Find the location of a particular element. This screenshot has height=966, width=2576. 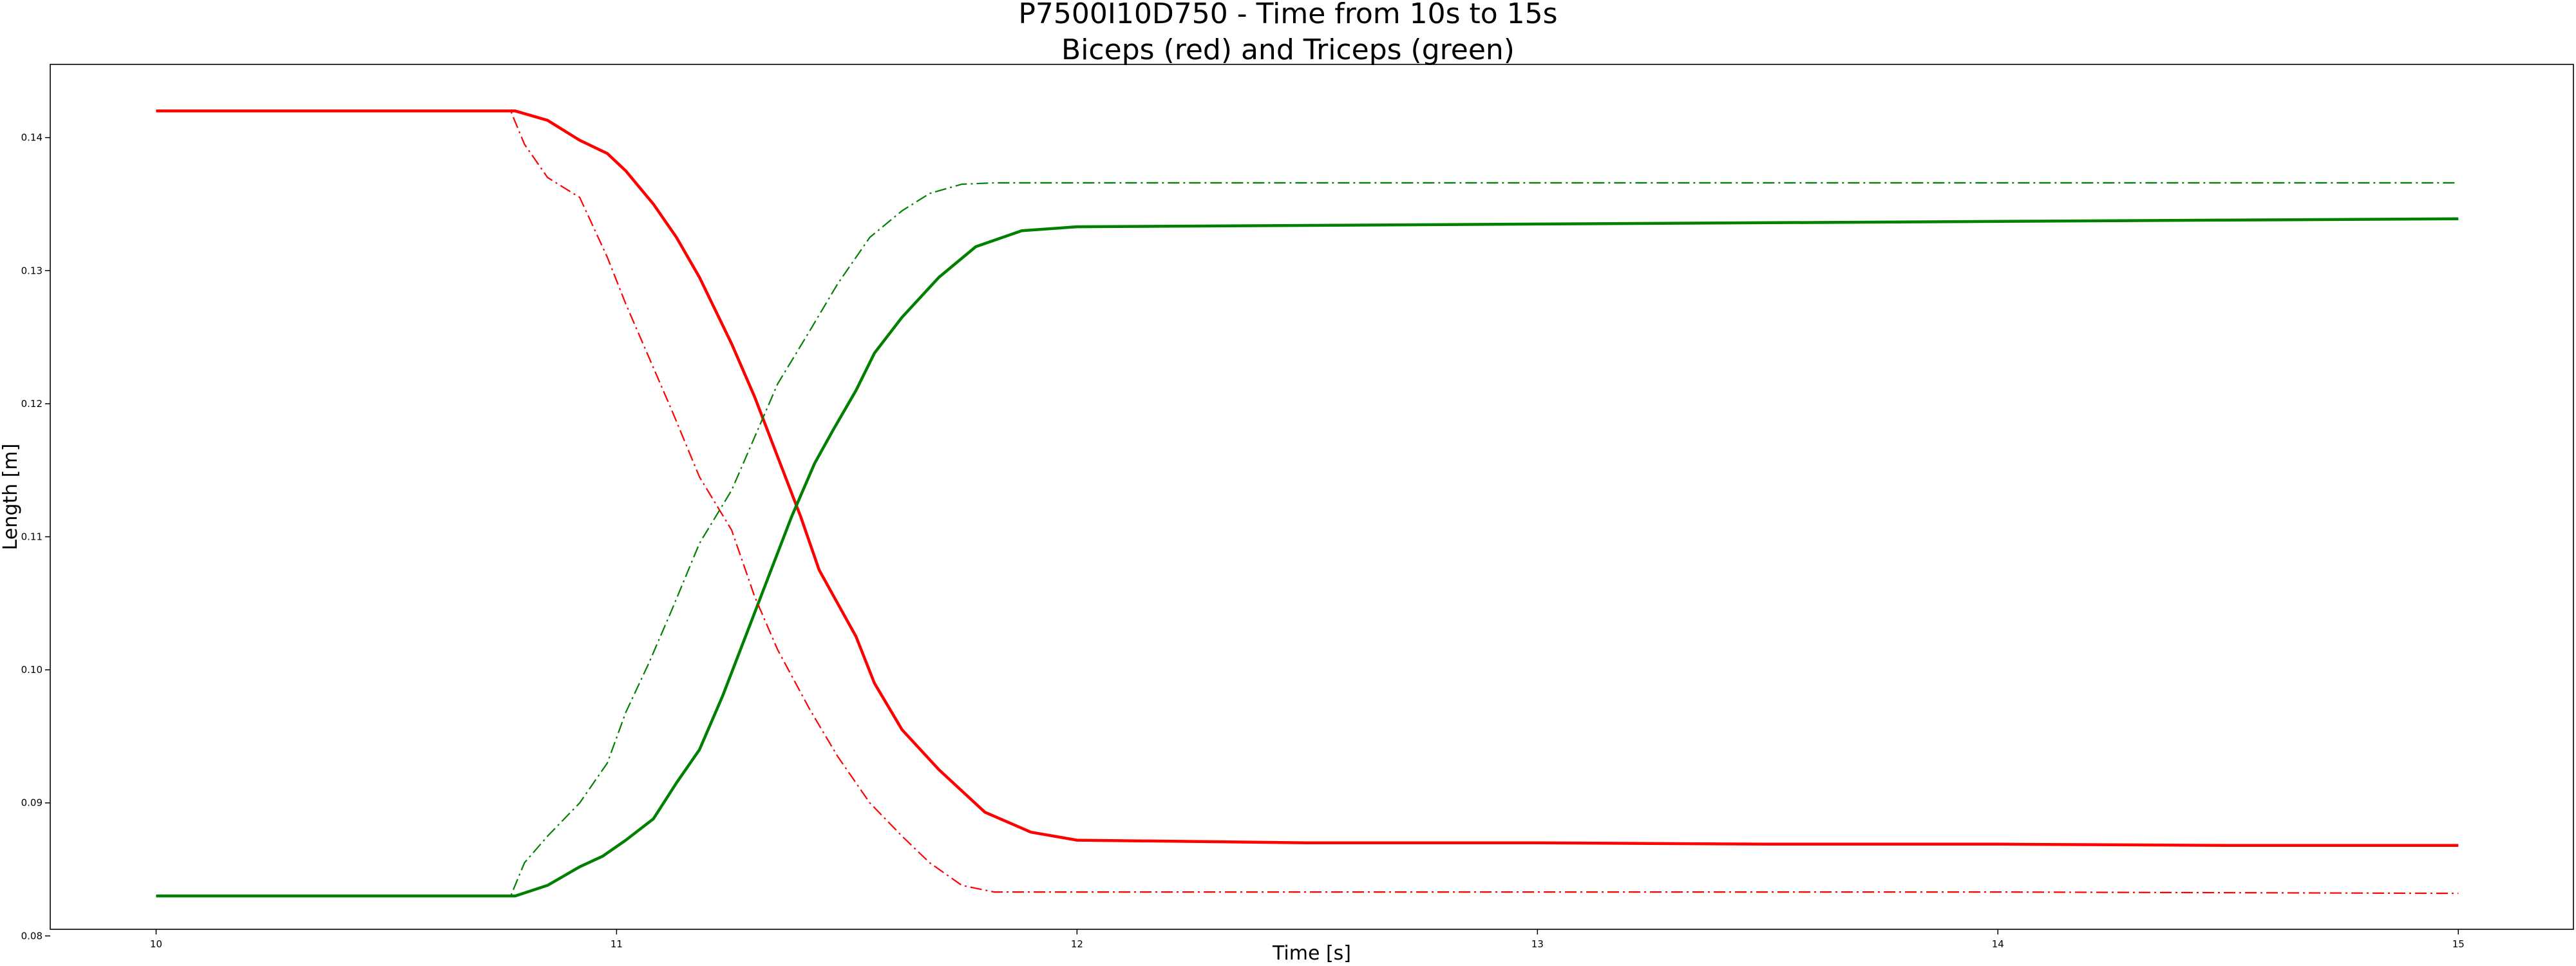

y-tick-label: 0.11 is located at coordinates (32, 537).